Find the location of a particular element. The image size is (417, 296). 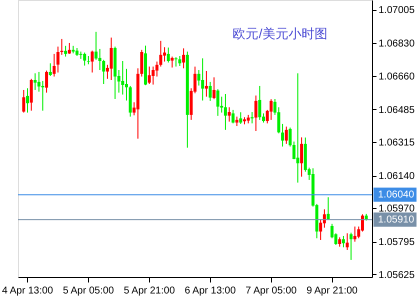

y-tick-label: 1.05625 is located at coordinates (397, 275).